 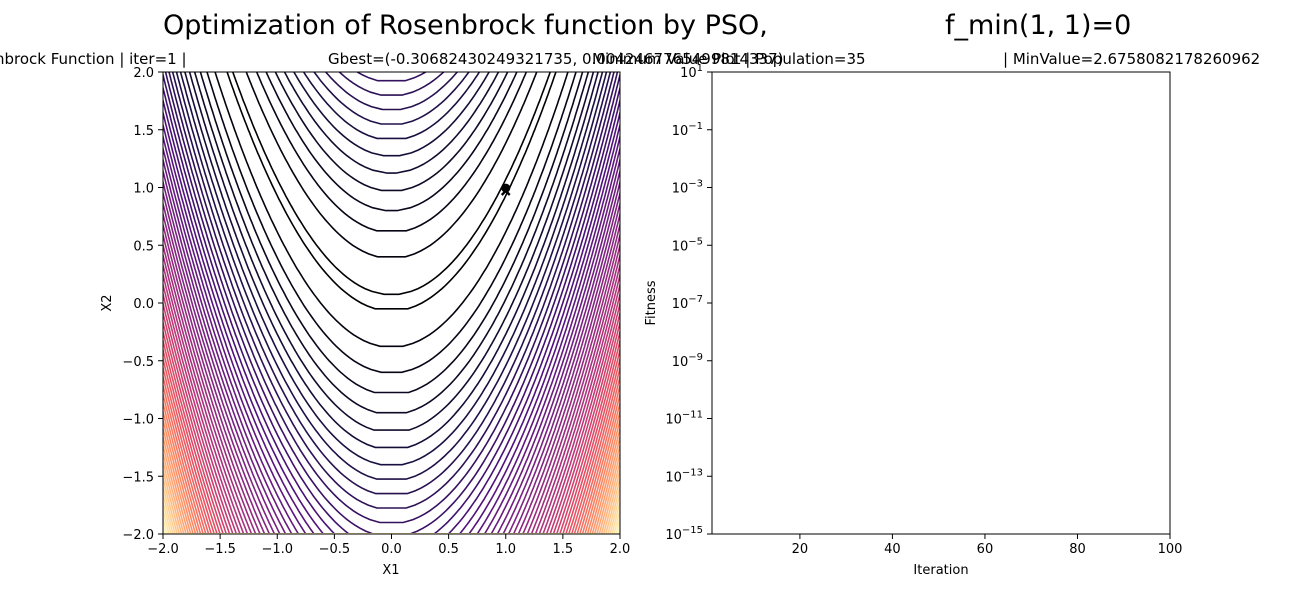 What do you see at coordinates (143, 246) in the screenshot?
I see `y-tick-label: 0.5` at bounding box center [143, 246].